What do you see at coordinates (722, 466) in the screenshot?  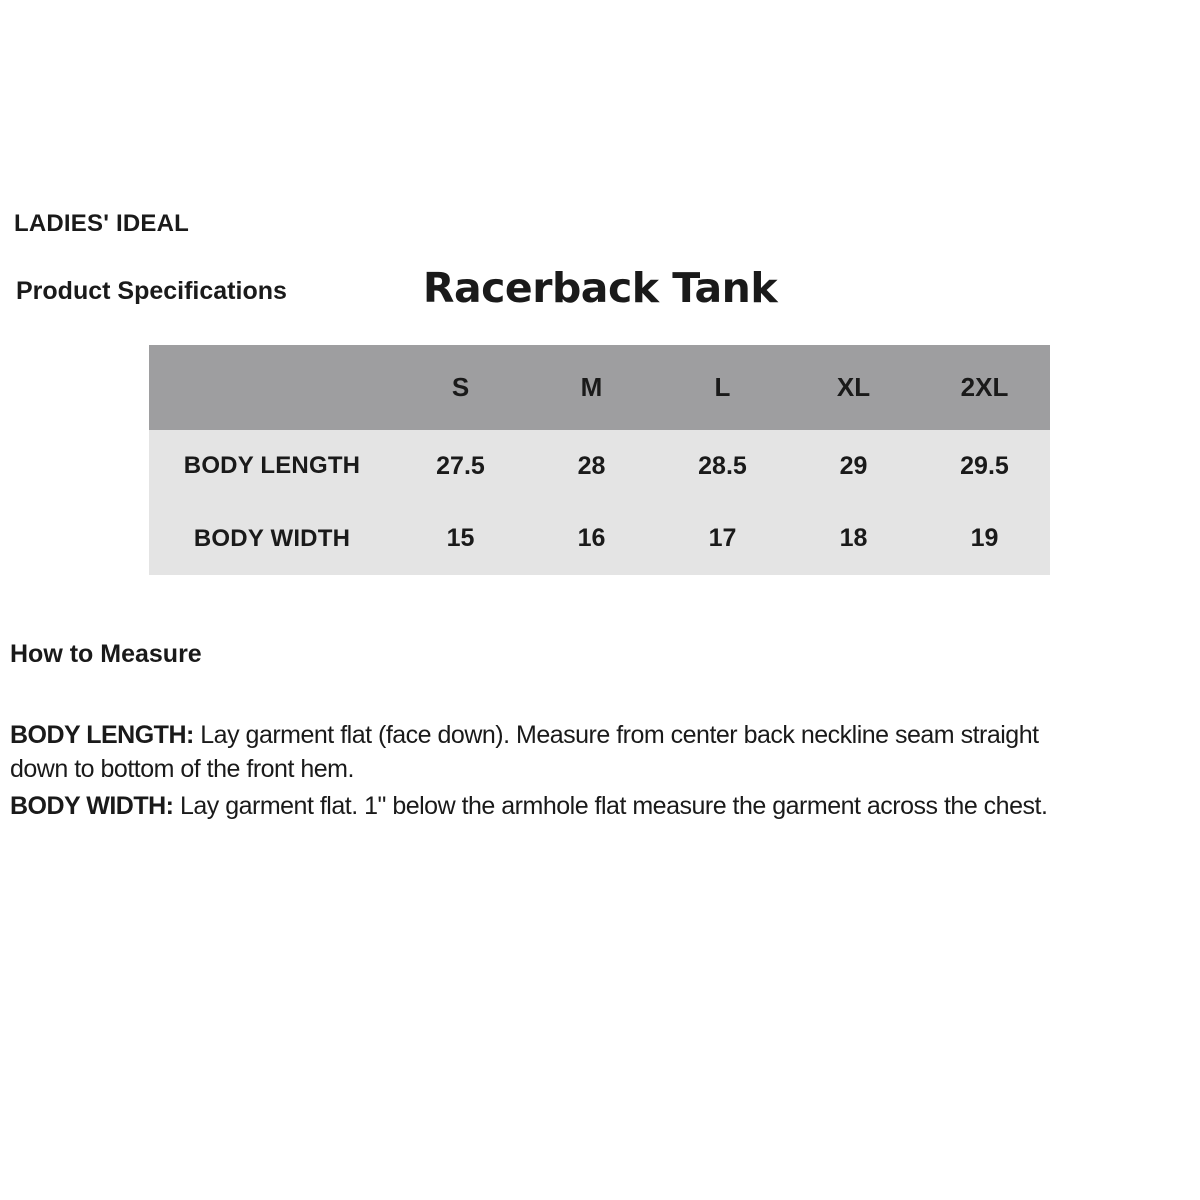 I see `body-length-l: 28.5` at bounding box center [722, 466].